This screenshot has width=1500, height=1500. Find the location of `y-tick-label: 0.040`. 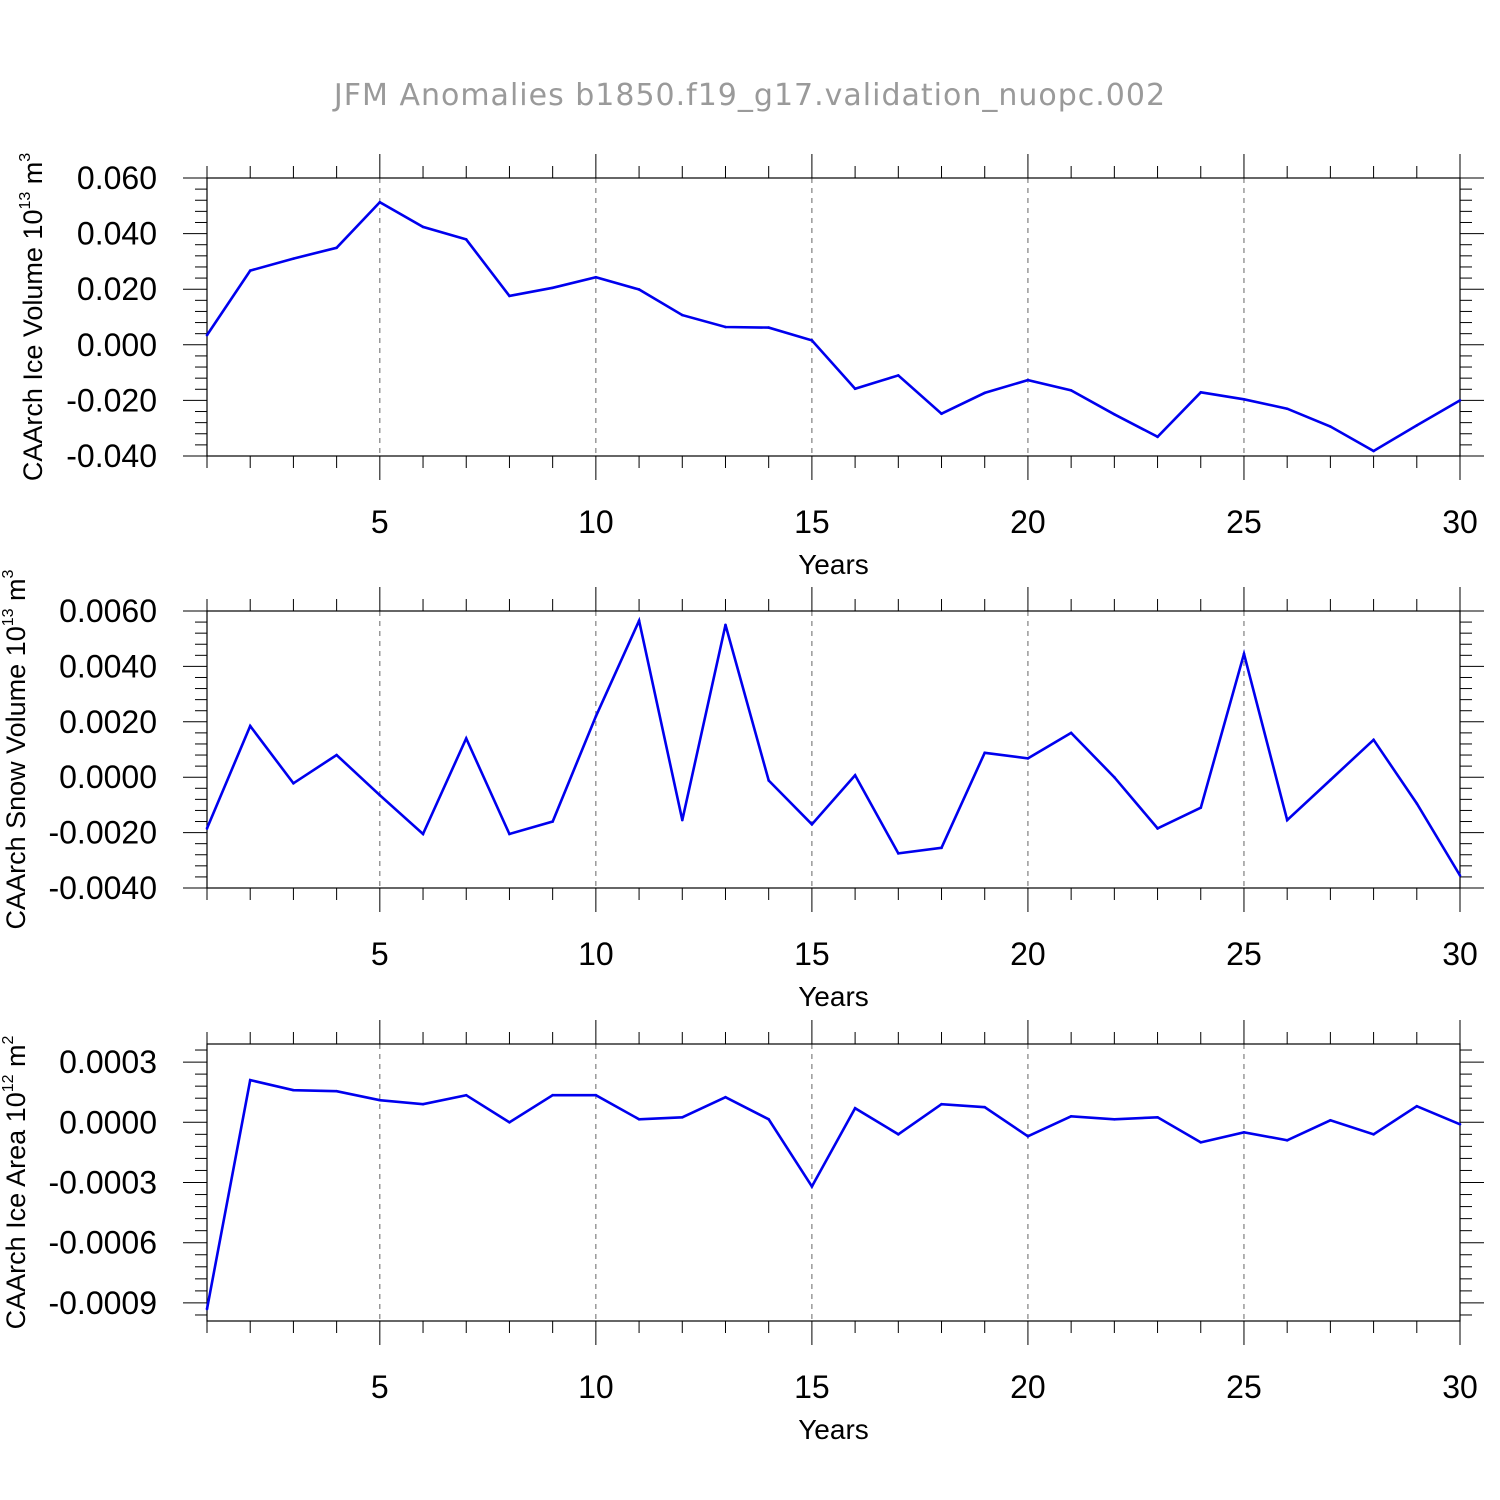

y-tick-label: 0.040 is located at coordinates (117, 234).